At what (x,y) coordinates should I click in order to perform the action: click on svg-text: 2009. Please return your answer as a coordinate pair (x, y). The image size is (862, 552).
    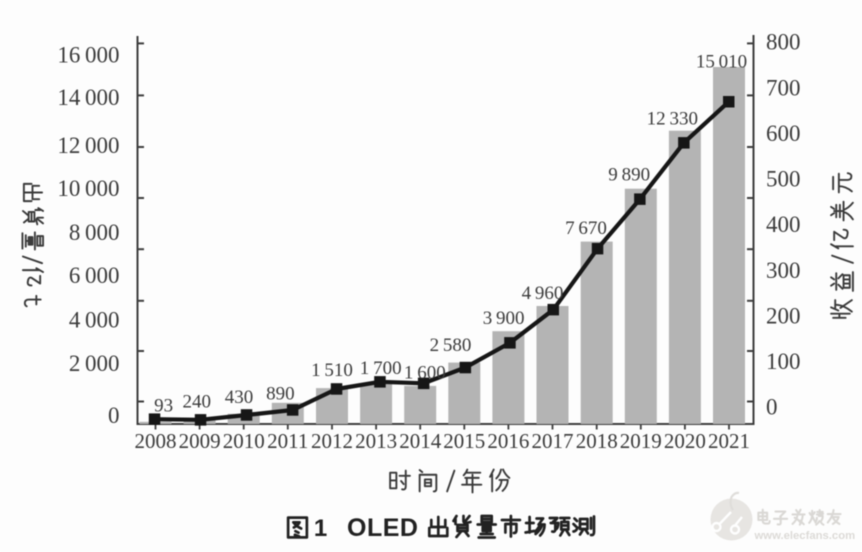
    Looking at the image, I should click on (200, 441).